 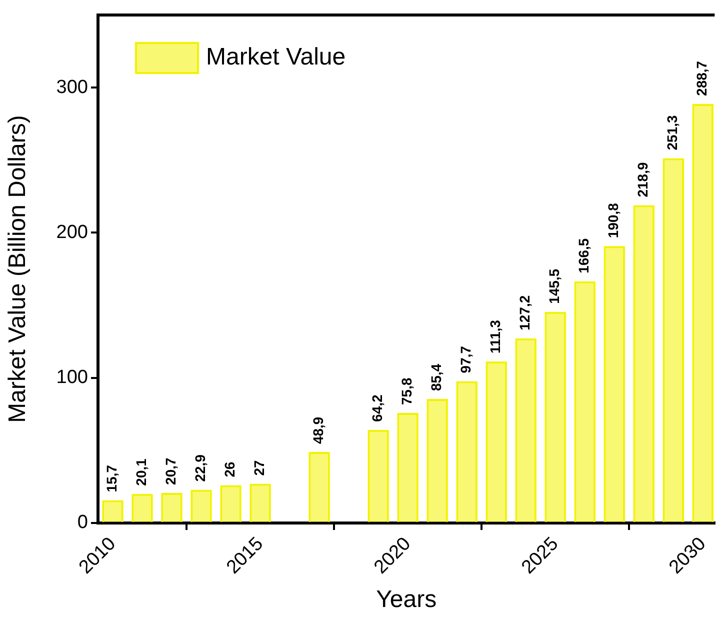 What do you see at coordinates (112, 478) in the screenshot?
I see `data-label: 15,7` at bounding box center [112, 478].